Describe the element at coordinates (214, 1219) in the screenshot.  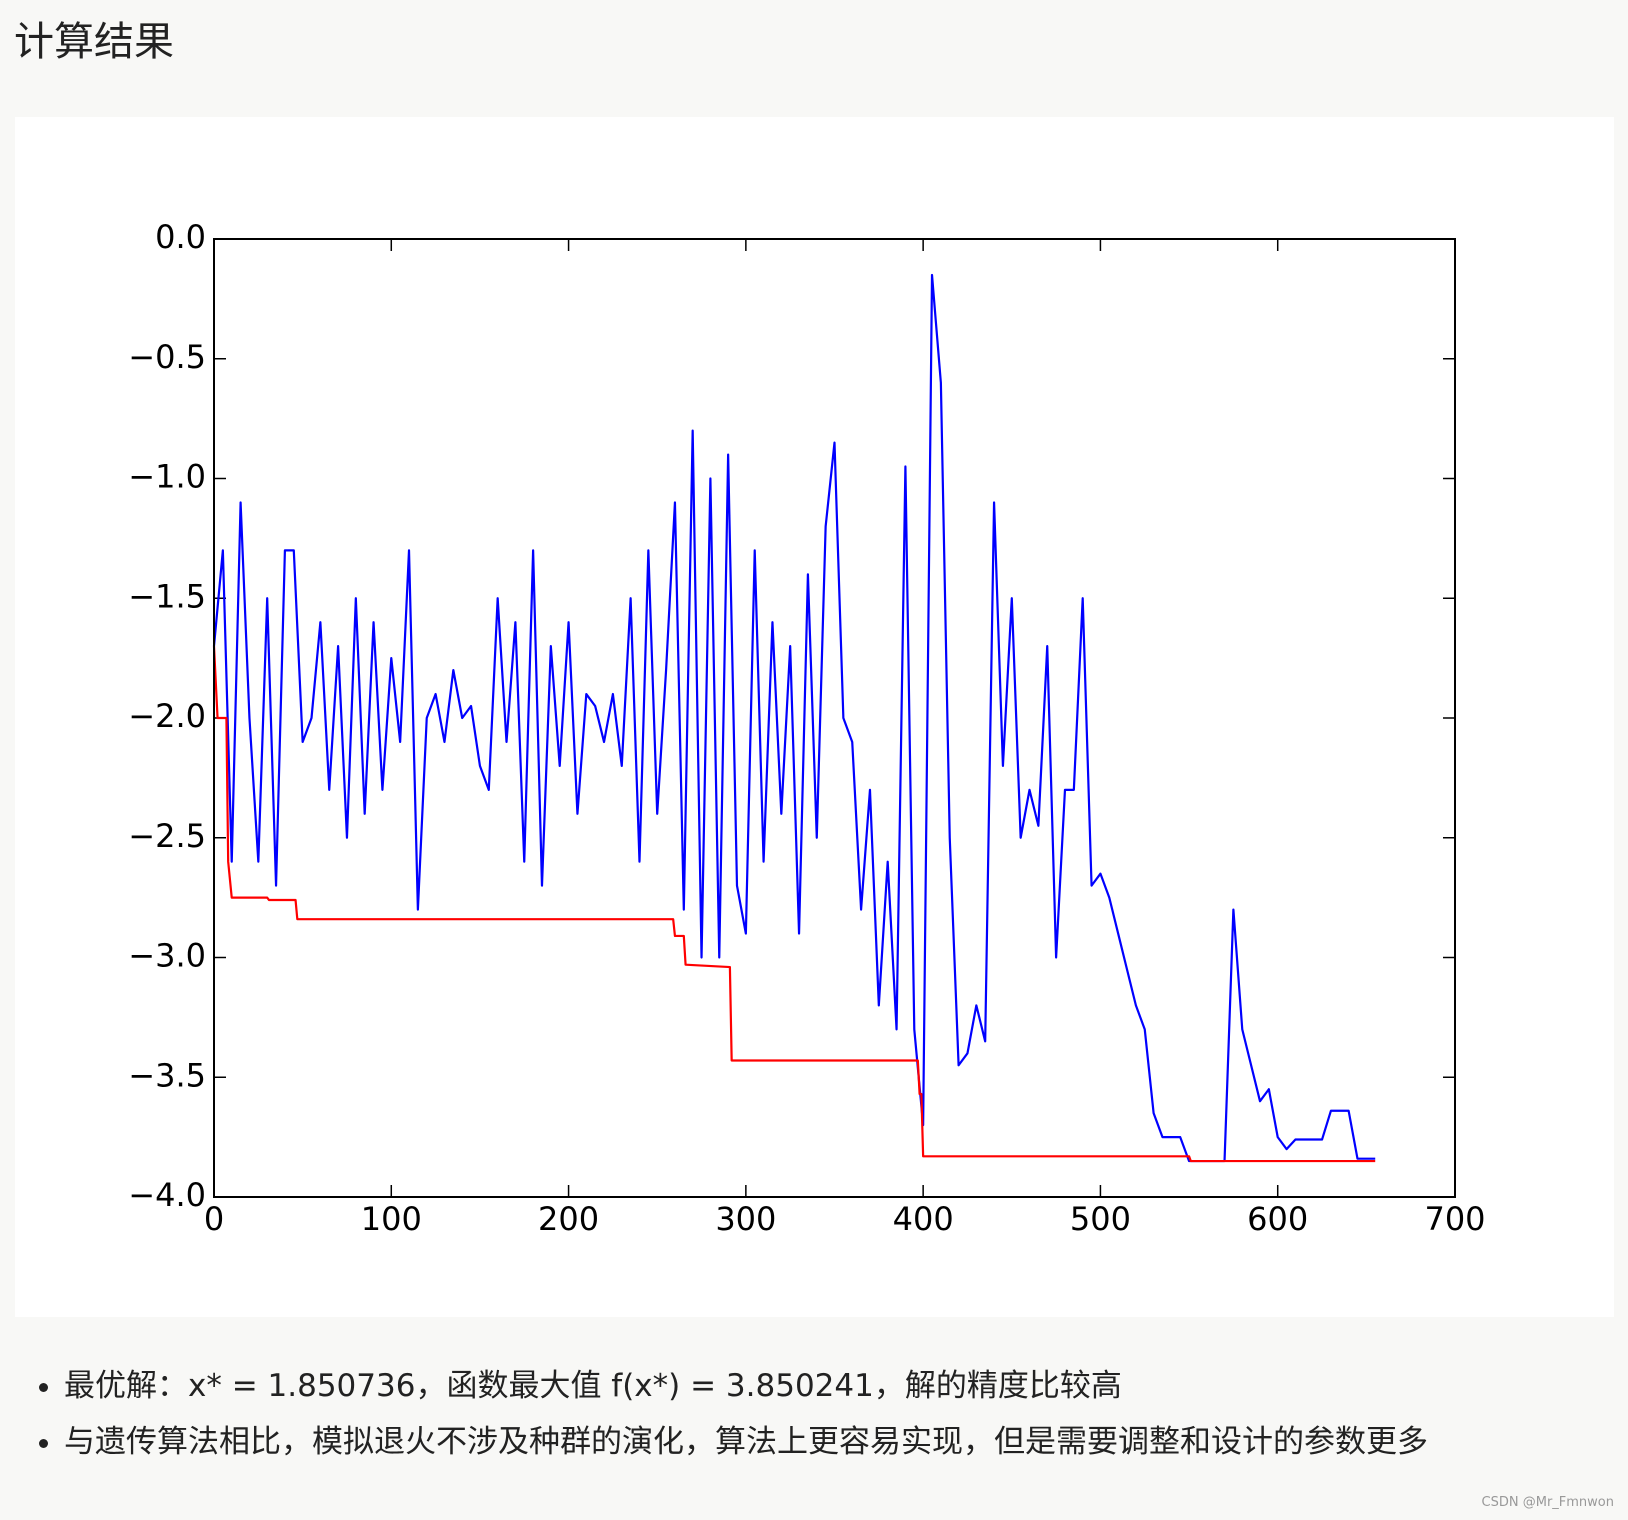
I see `x-tick-label: 0` at that location.